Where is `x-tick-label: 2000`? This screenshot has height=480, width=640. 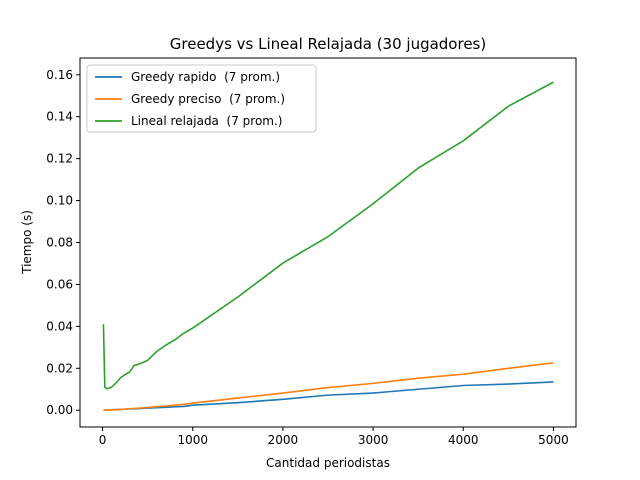 x-tick-label: 2000 is located at coordinates (283, 440).